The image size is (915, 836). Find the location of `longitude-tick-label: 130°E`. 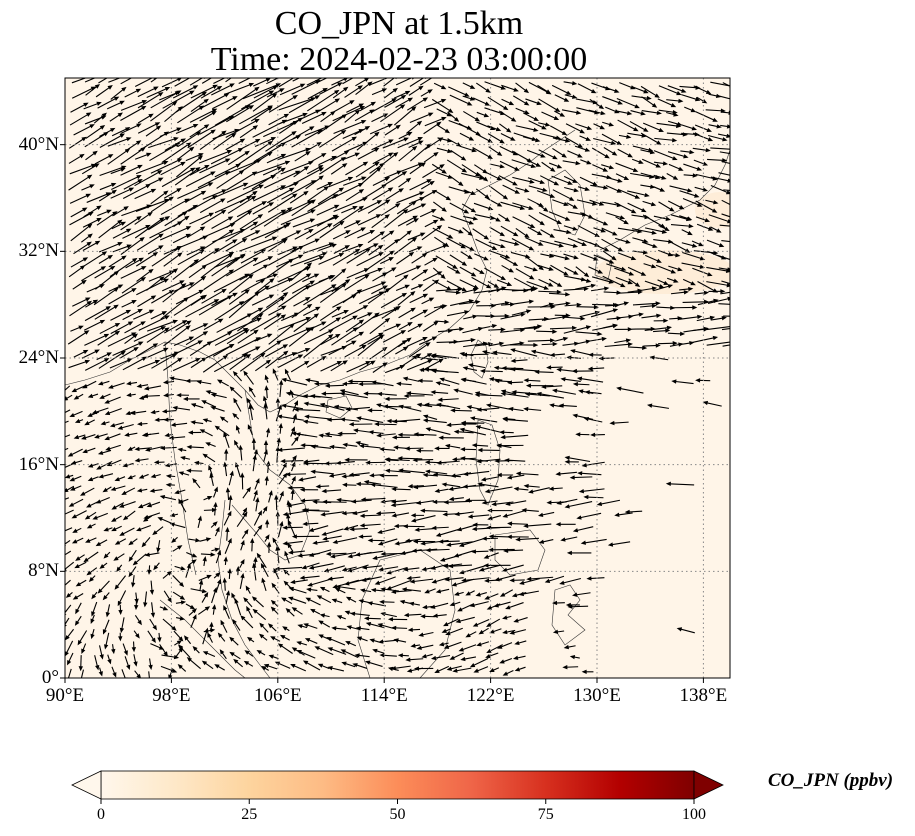

longitude-tick-label: 130°E is located at coordinates (597, 695).